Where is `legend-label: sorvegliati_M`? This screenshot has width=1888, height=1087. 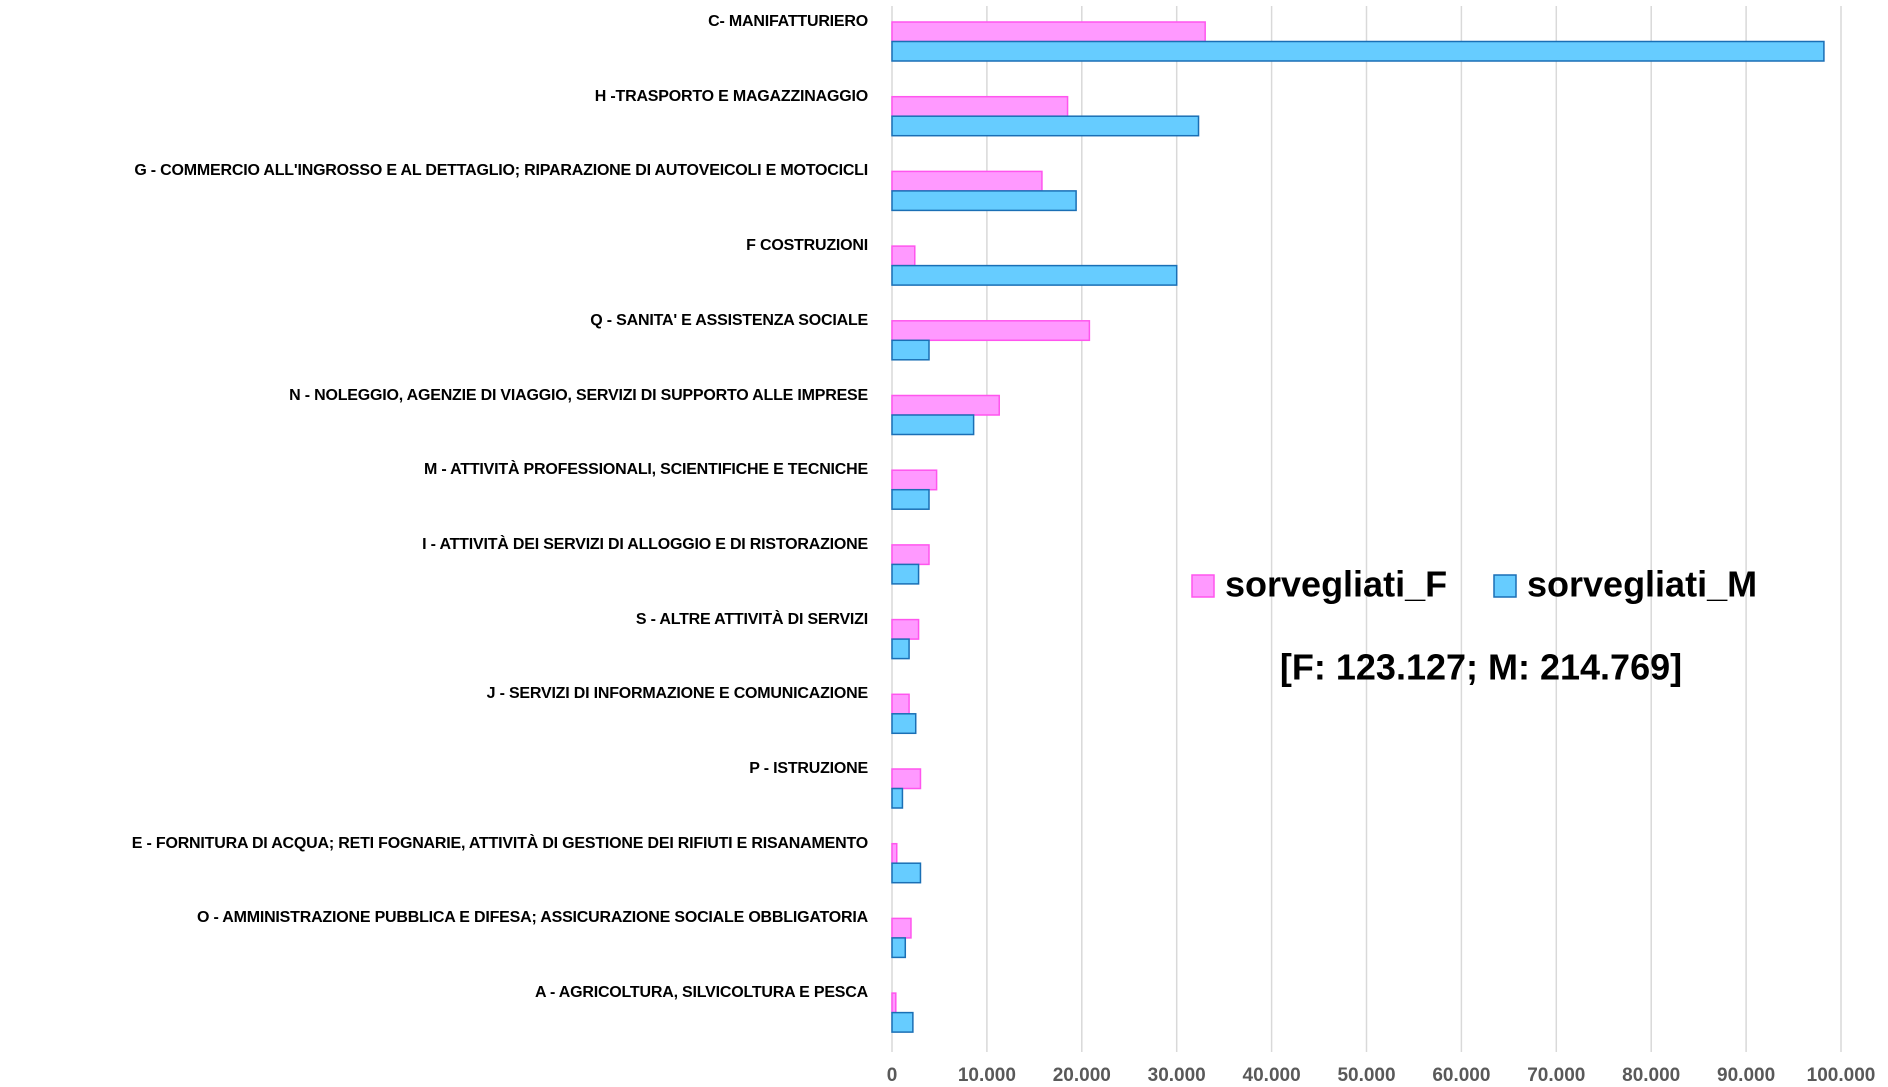 legend-label: sorvegliati_M is located at coordinates (1642, 584).